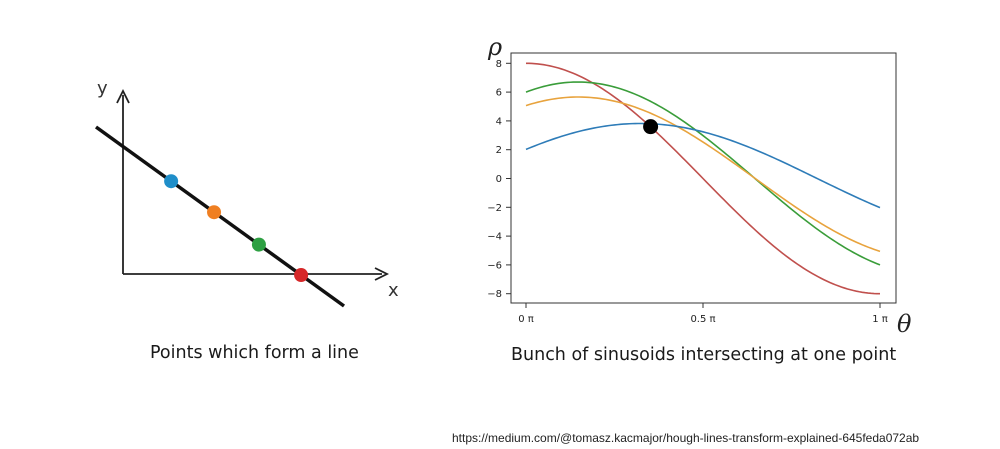 This screenshot has width=1000, height=449. What do you see at coordinates (236, 228) in the screenshot?
I see `points-group` at bounding box center [236, 228].